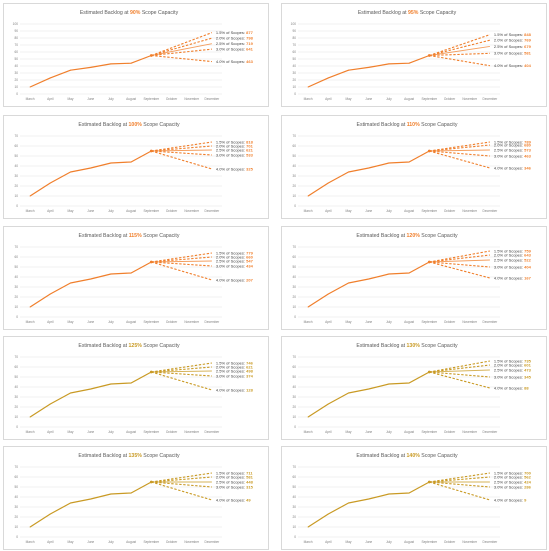 This screenshot has width=549, height=551. I want to click on projection-label: 2.0% of Scopes: 769, so click(513, 39).